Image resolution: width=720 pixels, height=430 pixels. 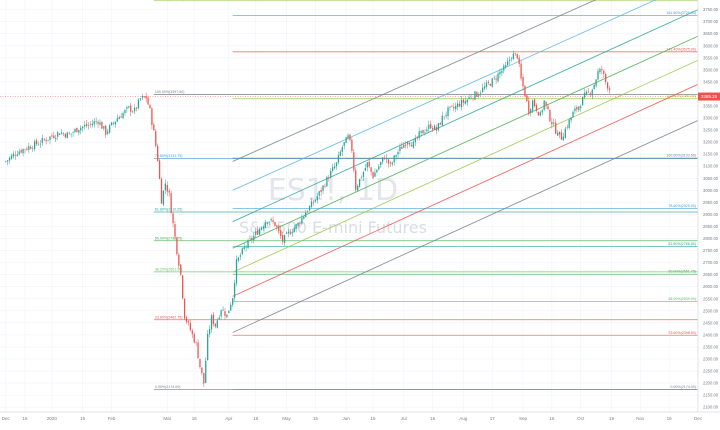 What do you see at coordinates (711, 142) in the screenshot?
I see `y-tick-label: 3200.00` at bounding box center [711, 142].